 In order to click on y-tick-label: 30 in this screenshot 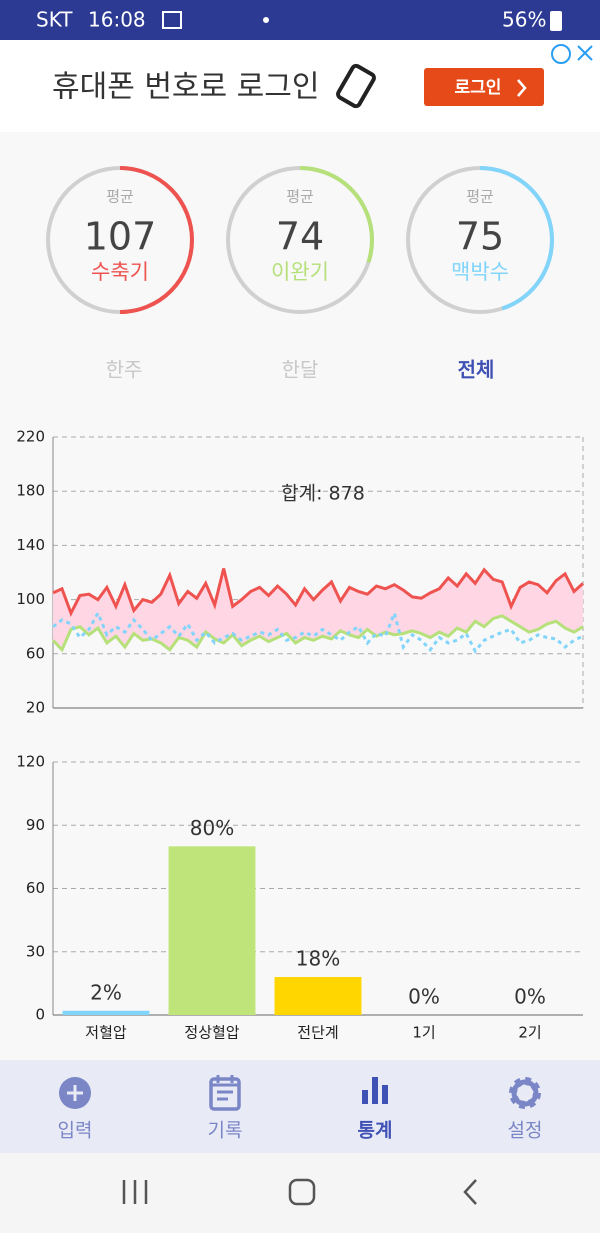, I will do `click(35, 951)`.